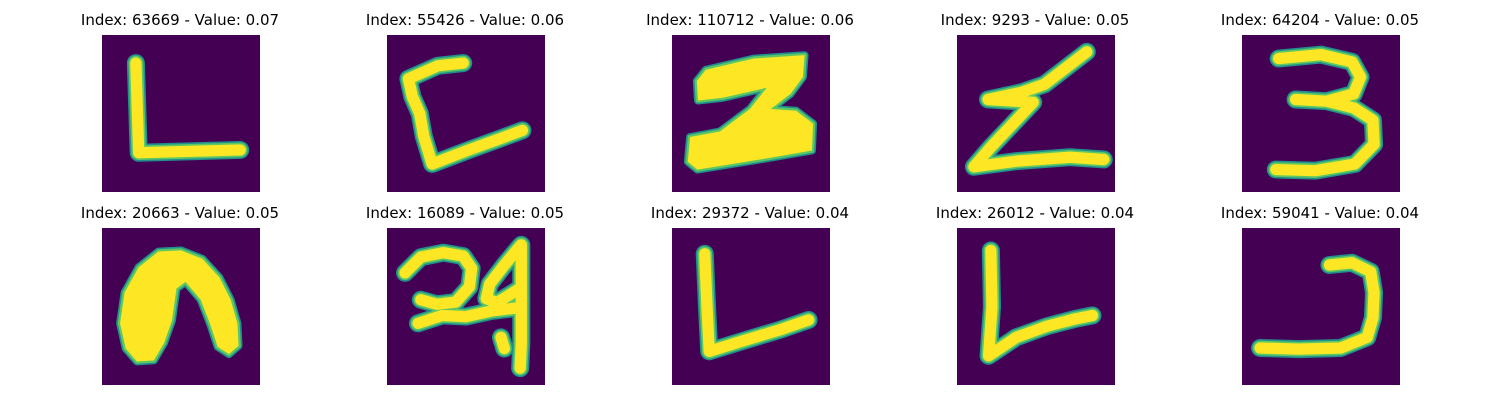 This screenshot has width=1500, height=400. What do you see at coordinates (1036, 113) in the screenshot?
I see `digit-image-z` at bounding box center [1036, 113].